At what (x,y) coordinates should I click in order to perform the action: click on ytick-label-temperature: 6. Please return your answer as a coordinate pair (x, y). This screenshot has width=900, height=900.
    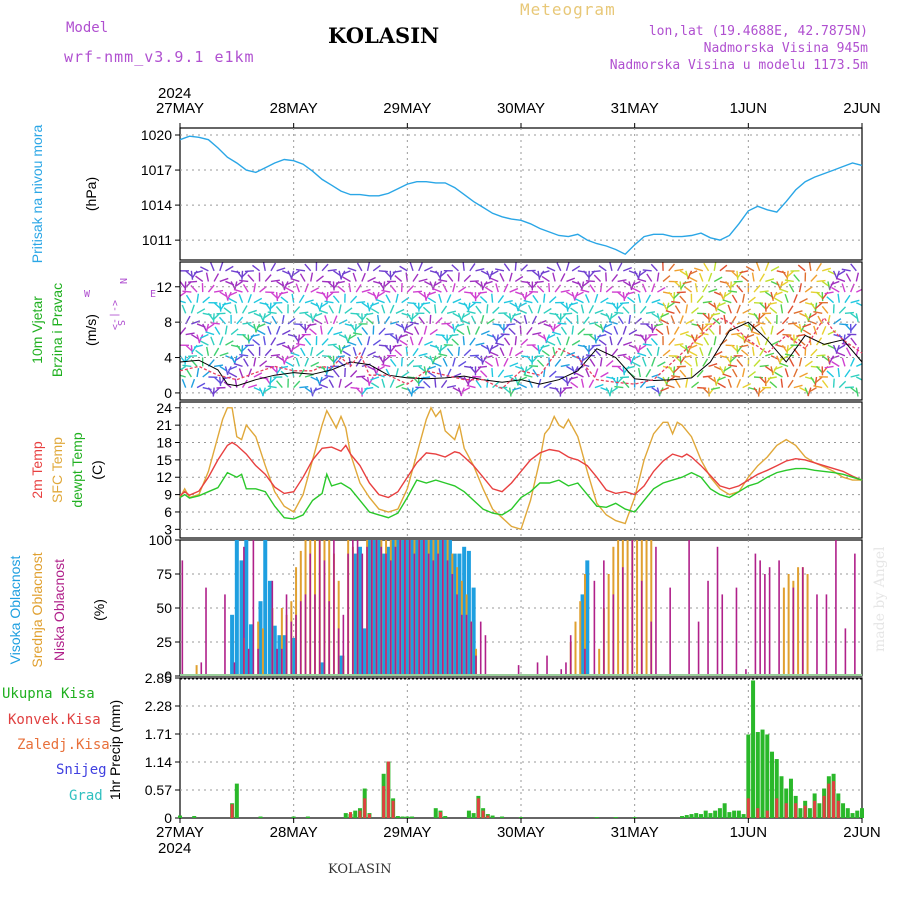
    Looking at the image, I should click on (168, 512).